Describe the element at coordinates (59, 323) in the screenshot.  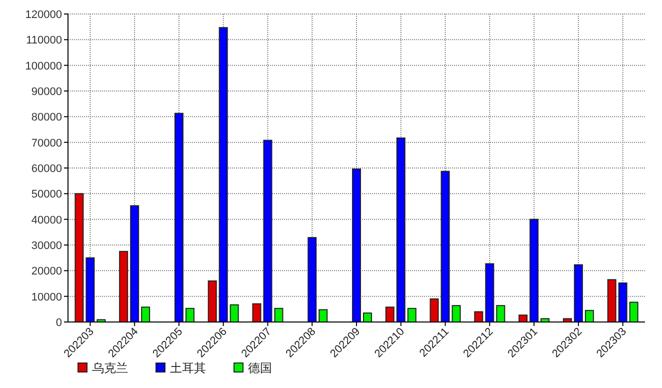
I see `y-tick-label: 0` at that location.